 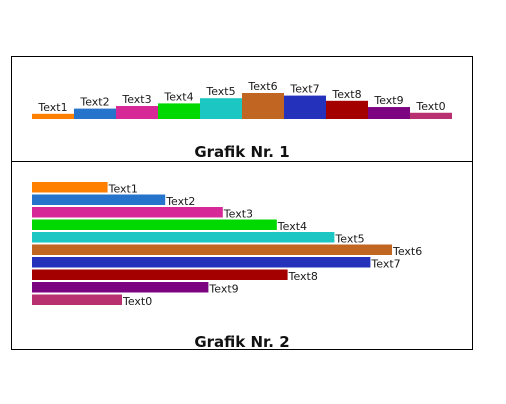 What do you see at coordinates (53, 116) in the screenshot?
I see `chart-1-bar-text1` at bounding box center [53, 116].